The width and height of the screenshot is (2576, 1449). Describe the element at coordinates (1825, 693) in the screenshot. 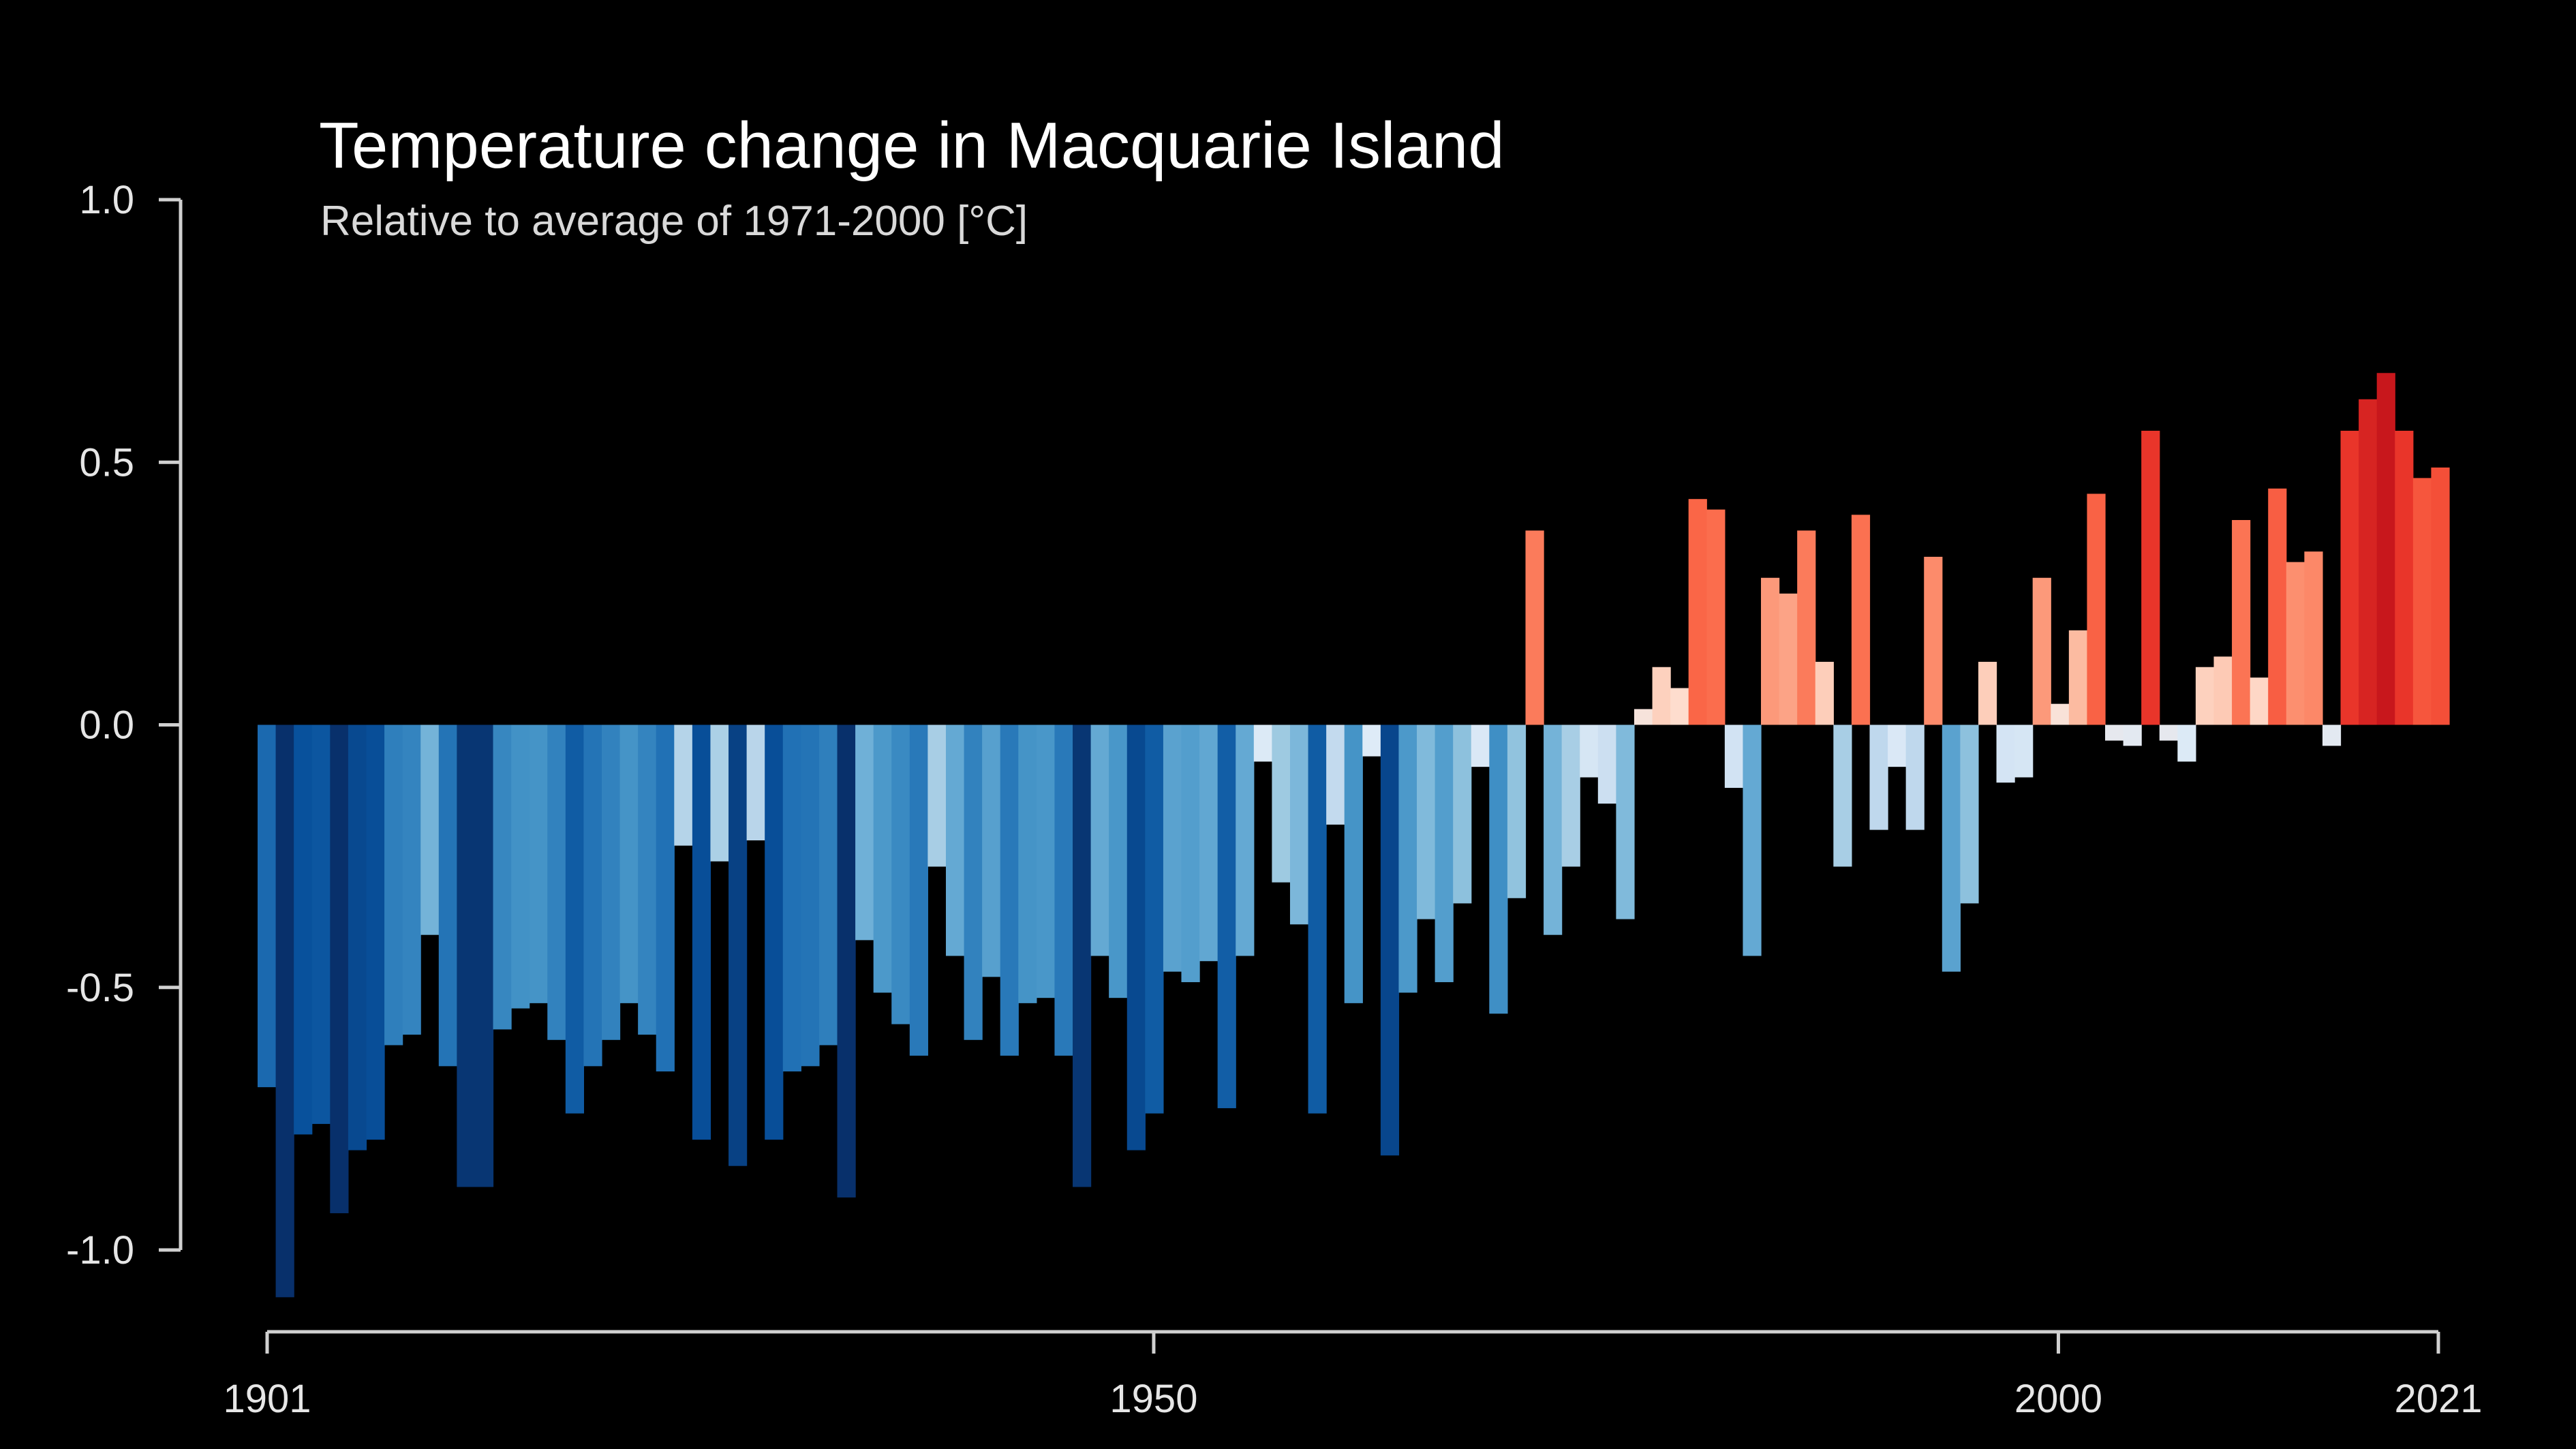

I see `bar-1987` at that location.